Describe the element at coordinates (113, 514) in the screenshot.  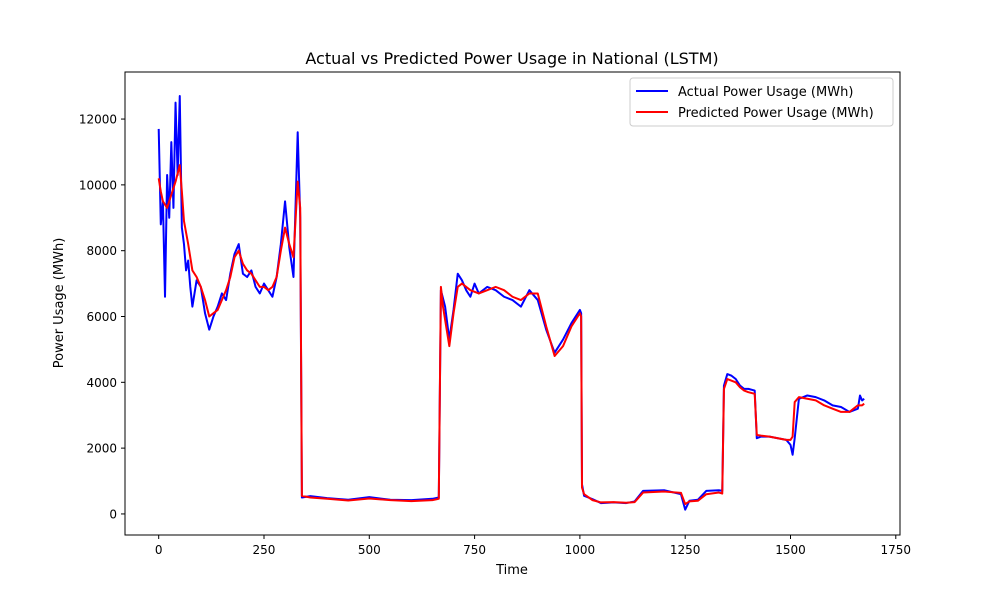
I see `y-tick-label: 0` at that location.